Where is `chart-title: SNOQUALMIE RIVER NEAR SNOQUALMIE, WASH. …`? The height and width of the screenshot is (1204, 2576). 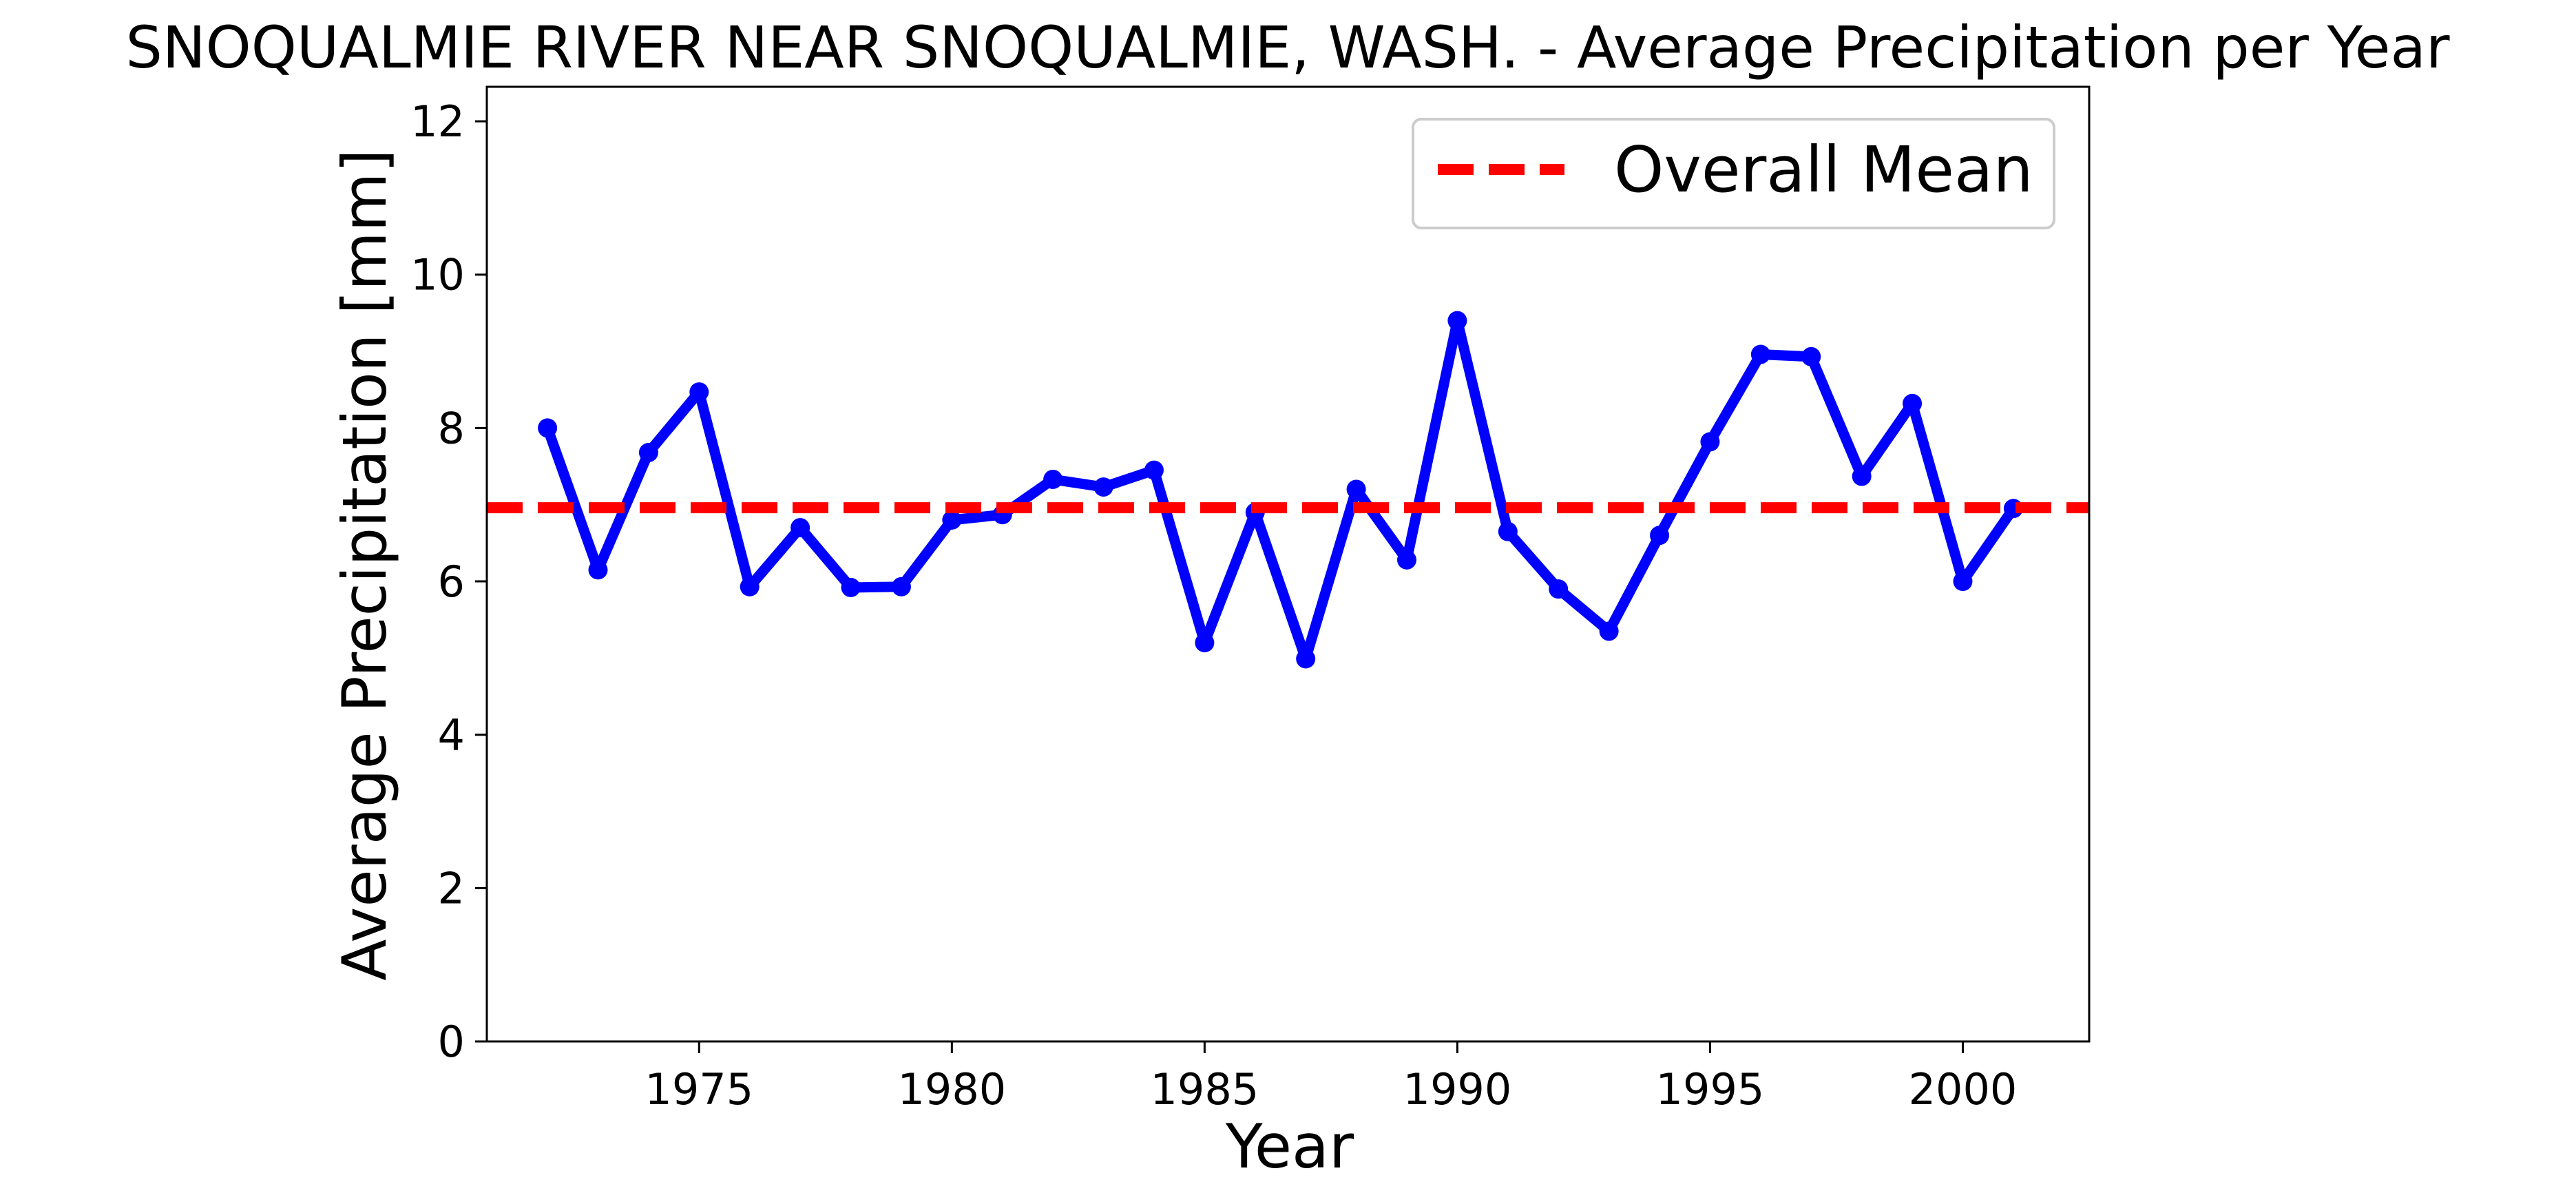 chart-title: SNOQUALMIE RIVER NEAR SNOQUALMIE, WASH. … is located at coordinates (1287, 48).